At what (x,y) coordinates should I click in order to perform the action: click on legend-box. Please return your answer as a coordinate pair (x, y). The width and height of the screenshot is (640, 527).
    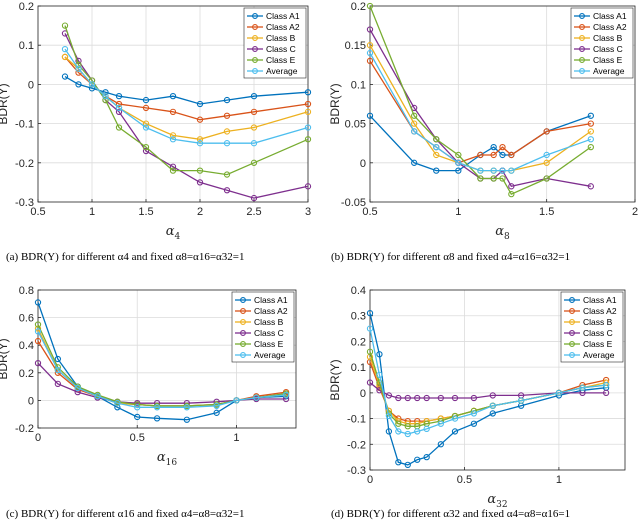
    Looking at the image, I should click on (592, 327).